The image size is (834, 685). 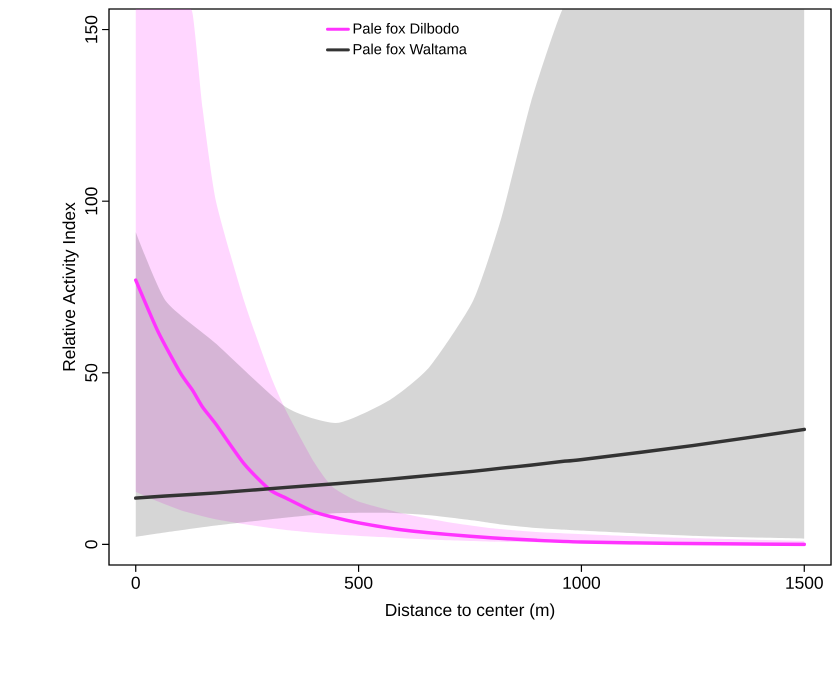 What do you see at coordinates (91, 373) in the screenshot?
I see `y-tick-label: 50` at bounding box center [91, 373].